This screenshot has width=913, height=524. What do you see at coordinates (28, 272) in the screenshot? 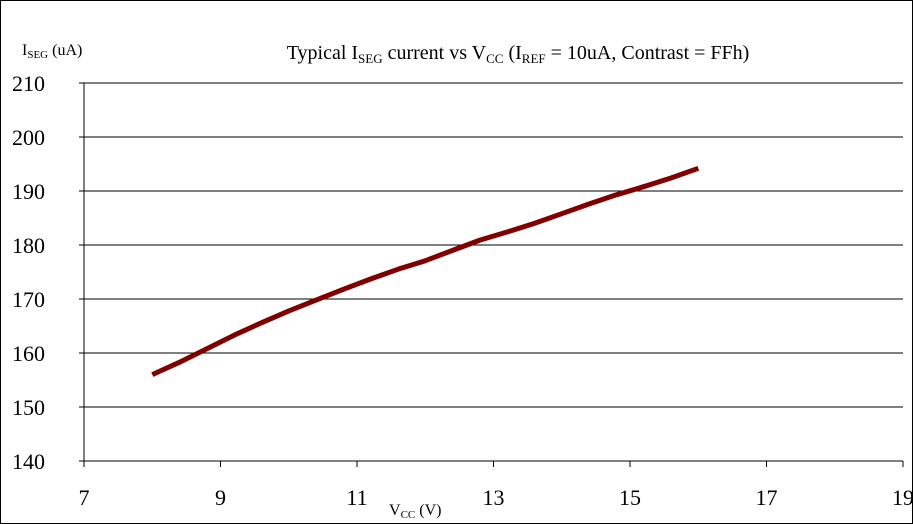
I see `y-tick-labels: 140 150 160 170 180 190 200 210` at bounding box center [28, 272].